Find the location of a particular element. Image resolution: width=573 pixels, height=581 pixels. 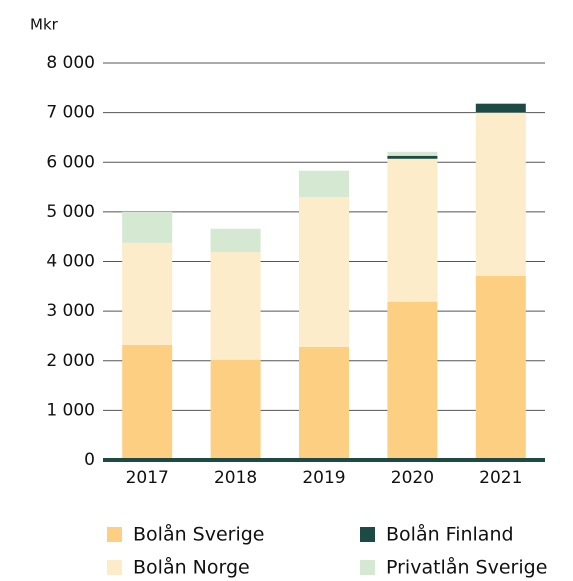

y-tick-label: 3 000 is located at coordinates (70, 311).